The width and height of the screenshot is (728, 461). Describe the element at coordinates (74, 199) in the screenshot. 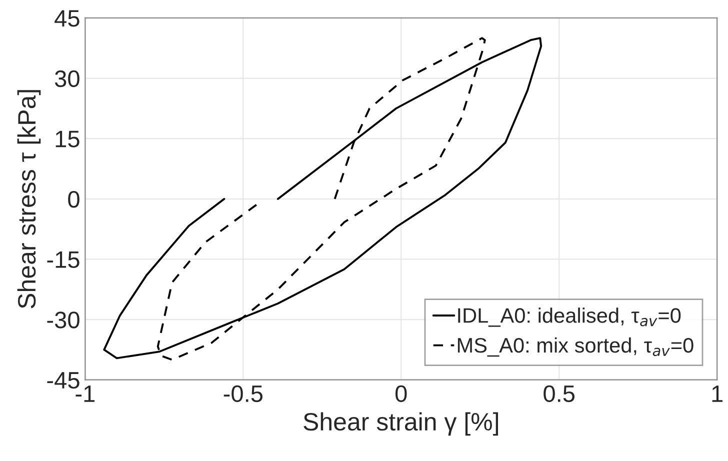

I see `y-tick-label: 0` at that location.